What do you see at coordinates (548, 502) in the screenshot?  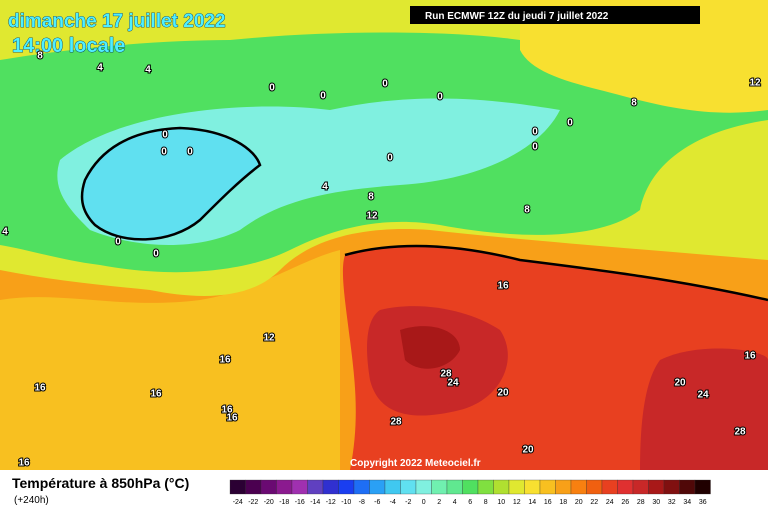 I see `scale-label: 16` at bounding box center [548, 502].